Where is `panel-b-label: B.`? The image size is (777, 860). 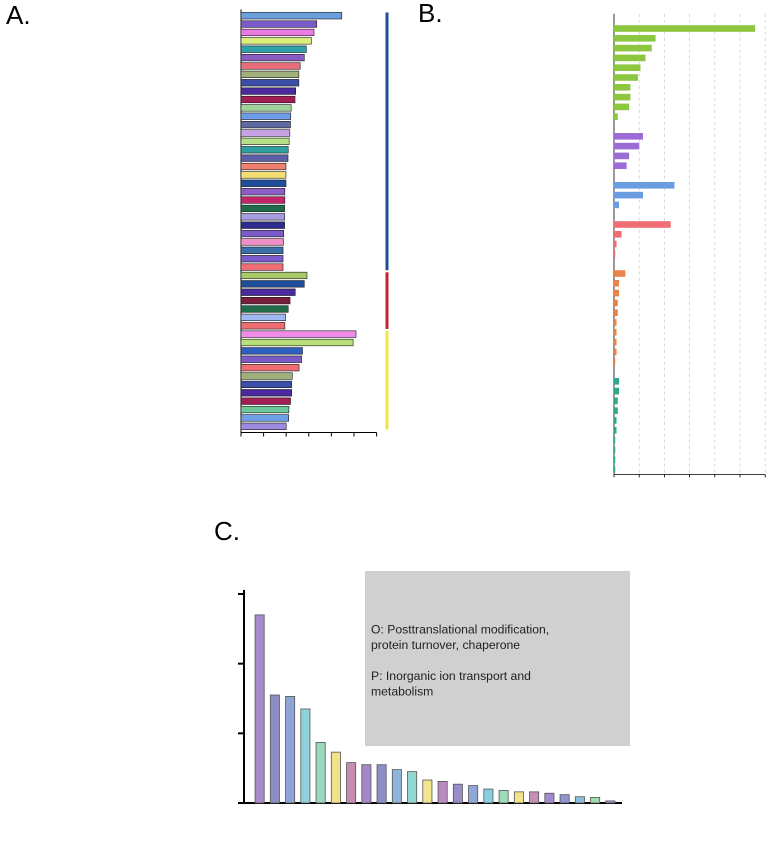 panel-b-label: B. is located at coordinates (430, 14).